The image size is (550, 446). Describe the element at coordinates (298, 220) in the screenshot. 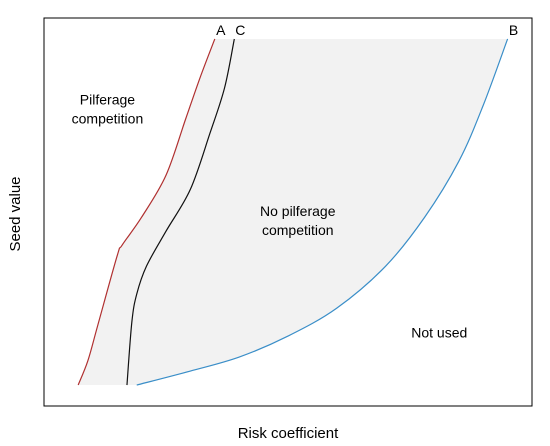

I see `region-label: No pilferage competition` at that location.